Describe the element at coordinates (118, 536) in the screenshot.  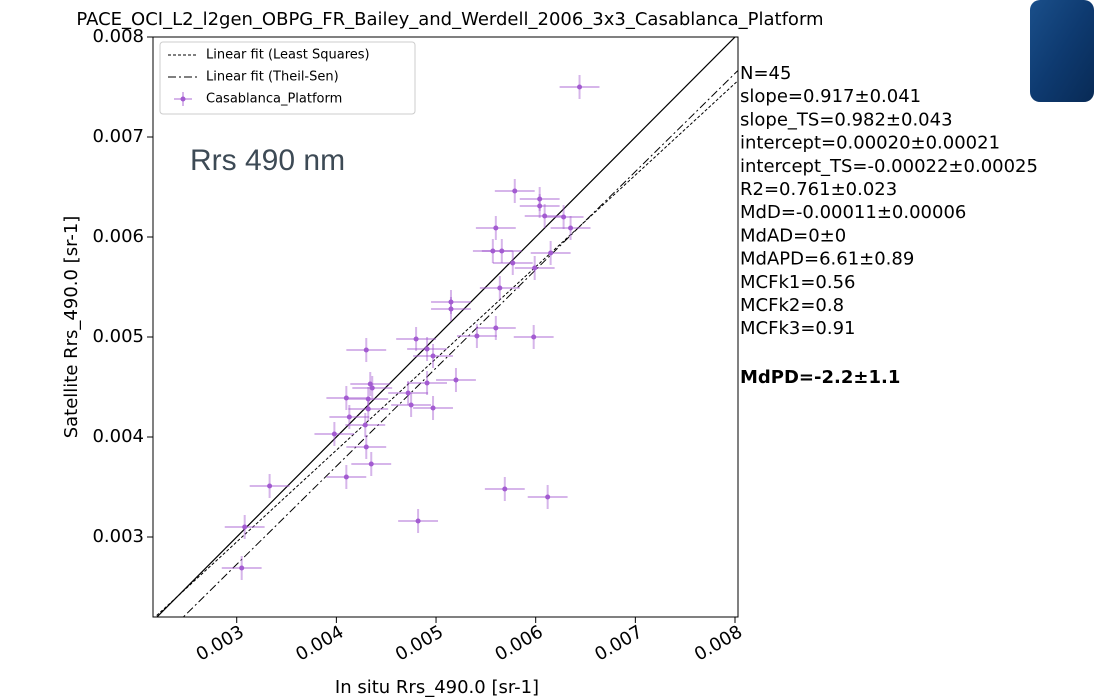
I see `y-tick-label: 0.003` at that location.